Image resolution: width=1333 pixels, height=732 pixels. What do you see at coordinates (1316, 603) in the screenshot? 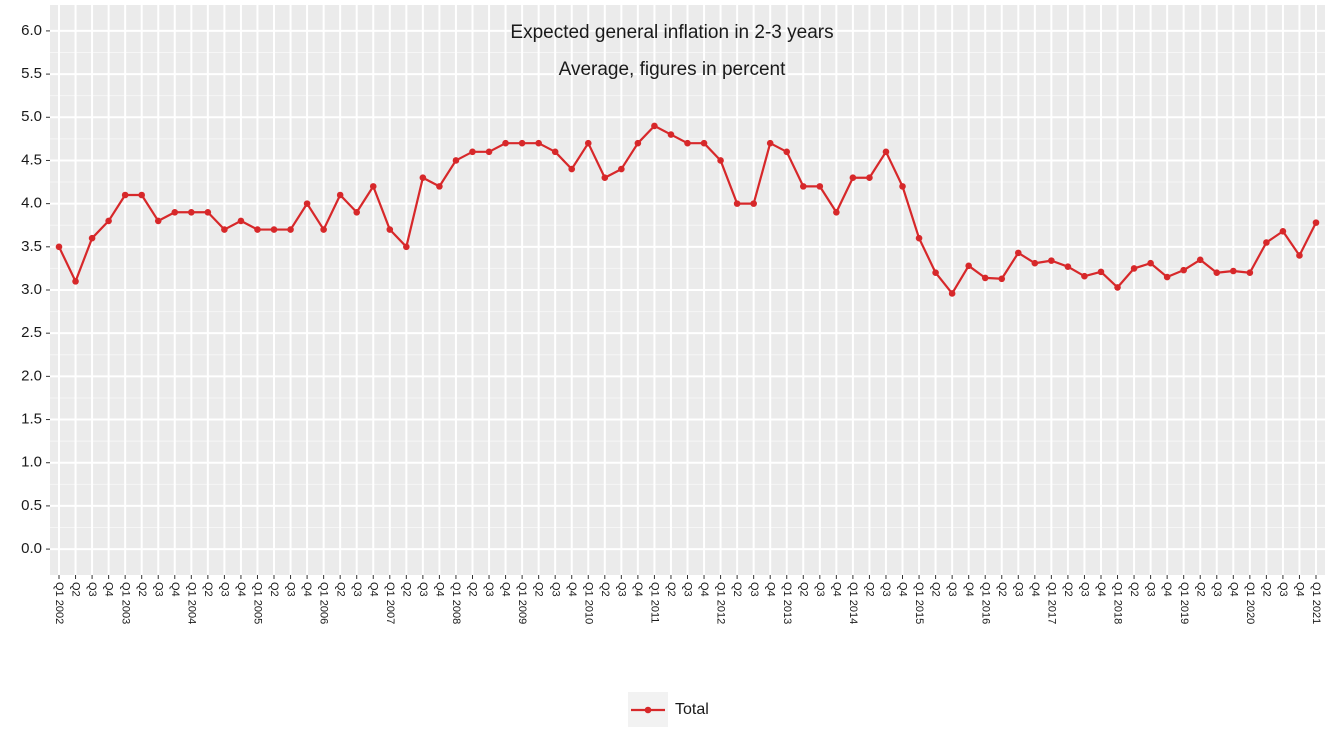
I see `x-tick-label: Q1 2021` at bounding box center [1316, 603].